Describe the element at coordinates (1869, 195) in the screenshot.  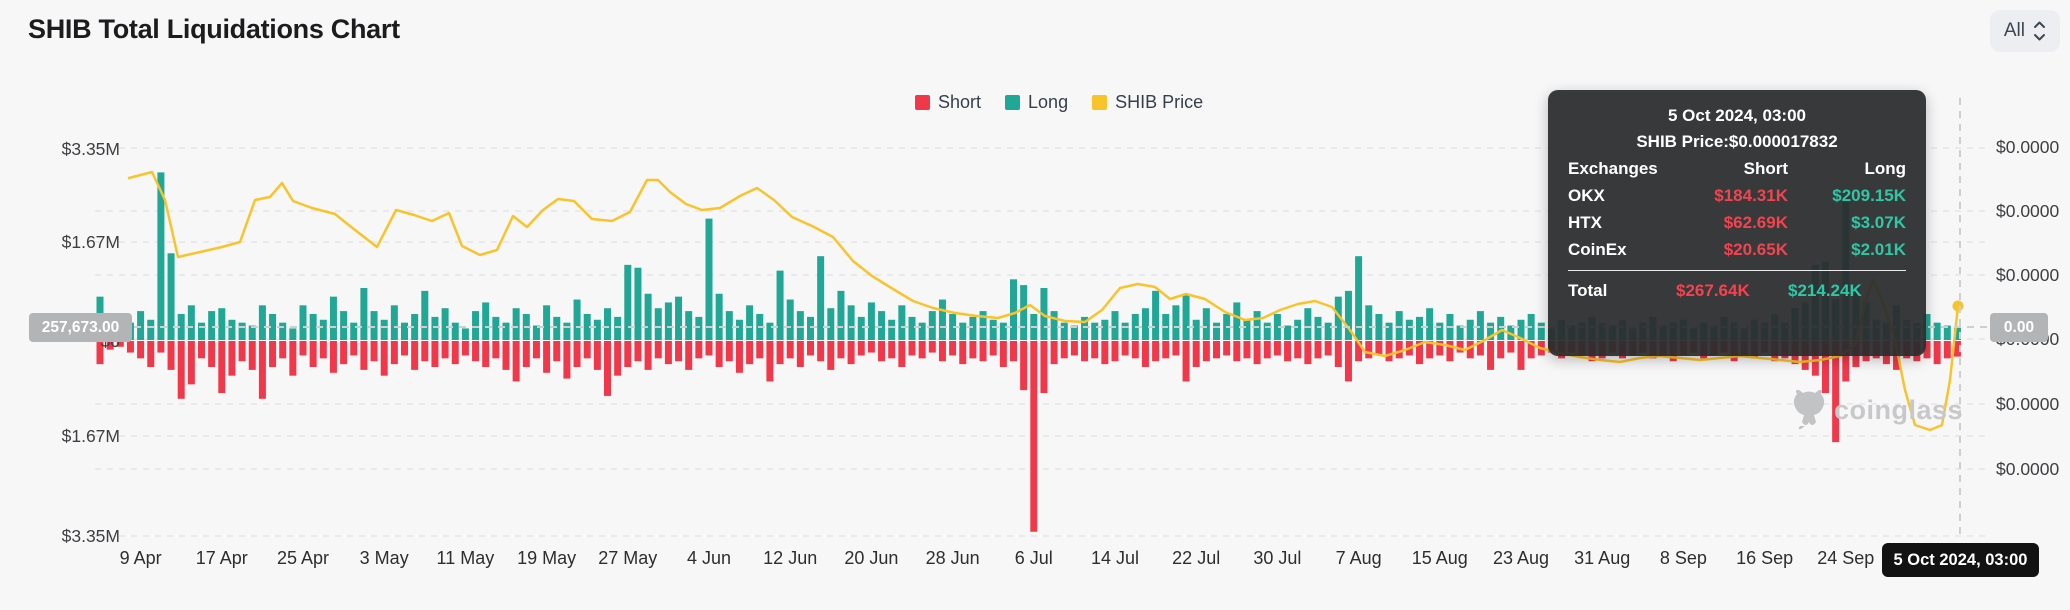
I see `tooltip-long-value: $209.15K` at that location.